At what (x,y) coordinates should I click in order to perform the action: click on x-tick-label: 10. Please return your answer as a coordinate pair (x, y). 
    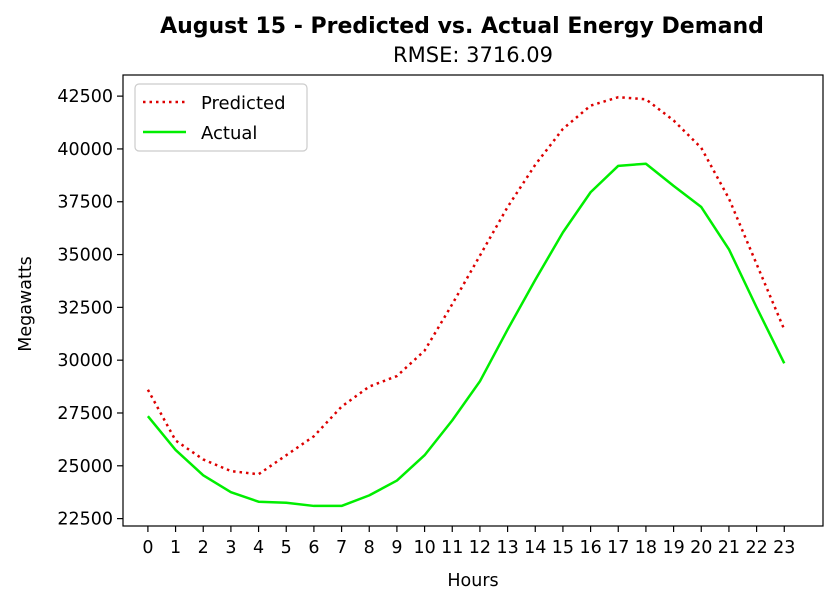
    Looking at the image, I should click on (424, 548).